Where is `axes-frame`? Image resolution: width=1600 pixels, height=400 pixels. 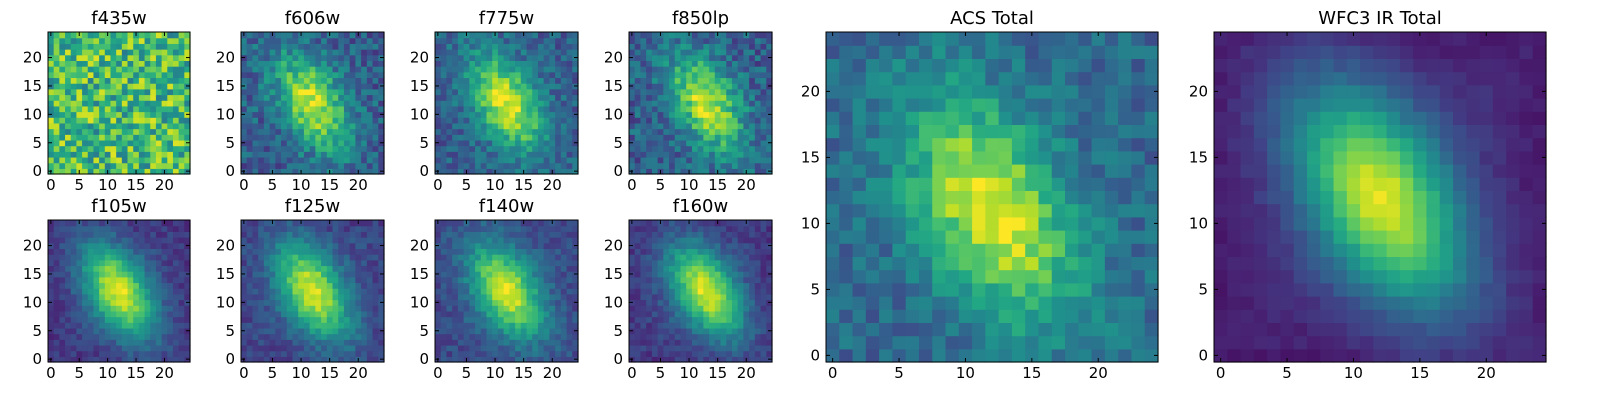 axes-frame is located at coordinates (506, 291).